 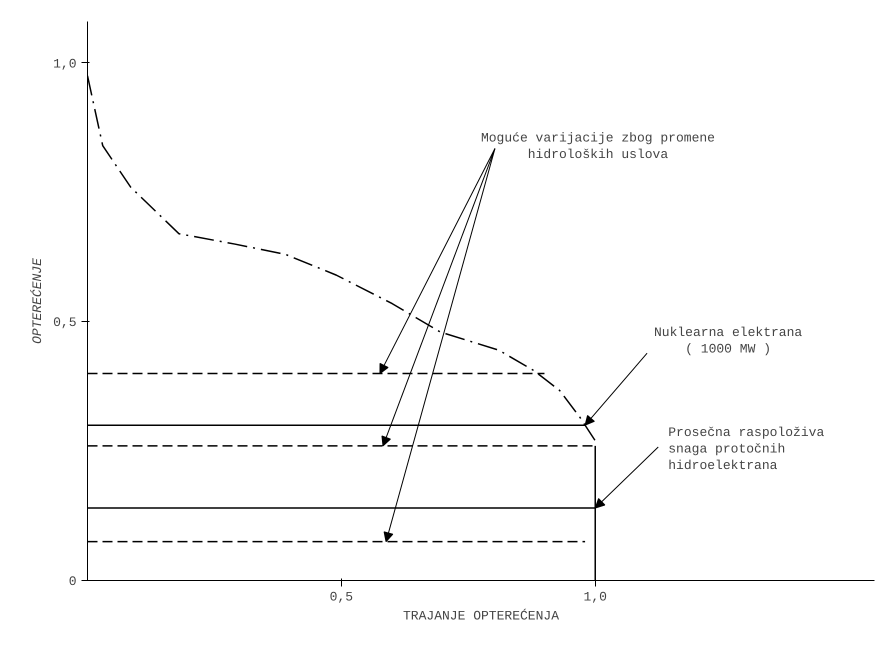 What do you see at coordinates (64, 64) in the screenshot?
I see `y-tick-label: 1,0` at bounding box center [64, 64].